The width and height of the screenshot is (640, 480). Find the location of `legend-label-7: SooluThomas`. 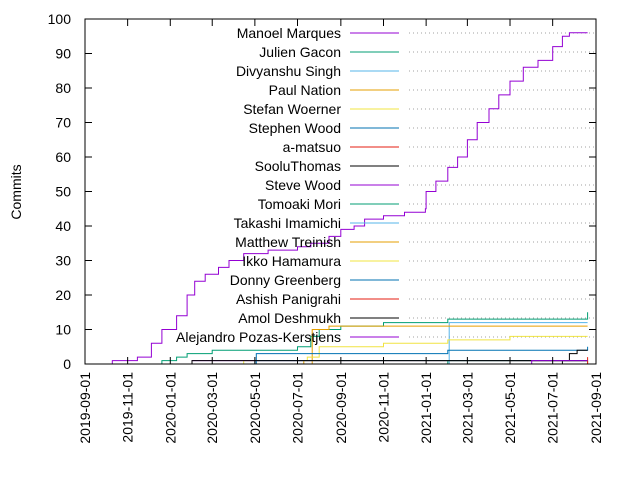

legend-label-7: SooluThomas is located at coordinates (298, 166).